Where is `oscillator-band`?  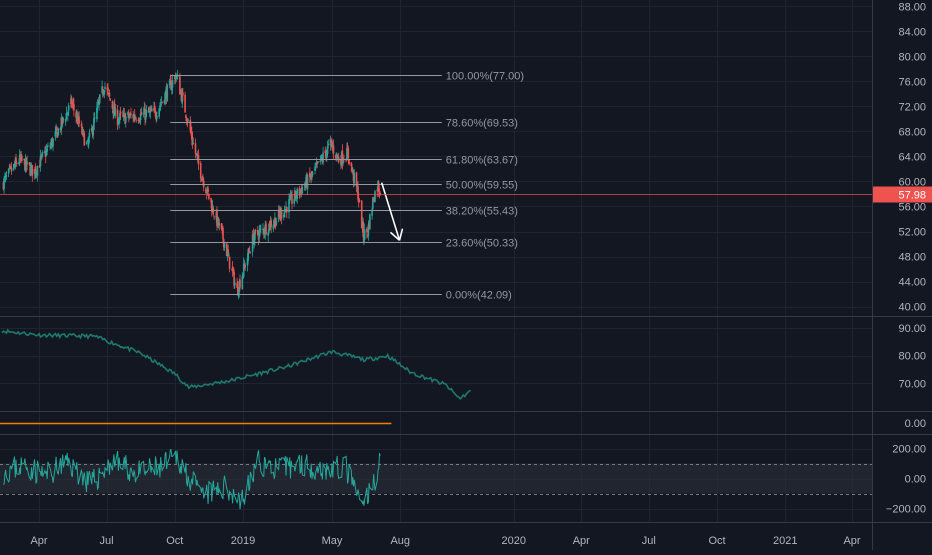
oscillator-band is located at coordinates (436, 478).